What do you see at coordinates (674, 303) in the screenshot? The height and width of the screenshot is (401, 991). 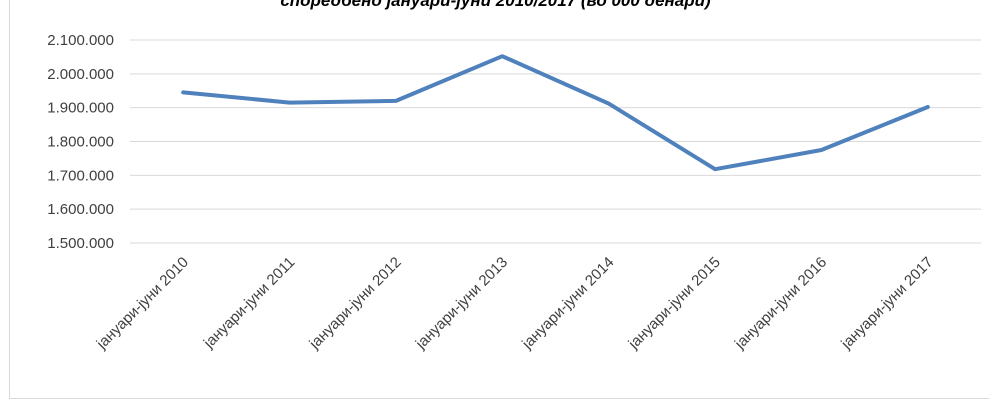 I see `x-tick-label: јануари-јуни 2015` at bounding box center [674, 303].